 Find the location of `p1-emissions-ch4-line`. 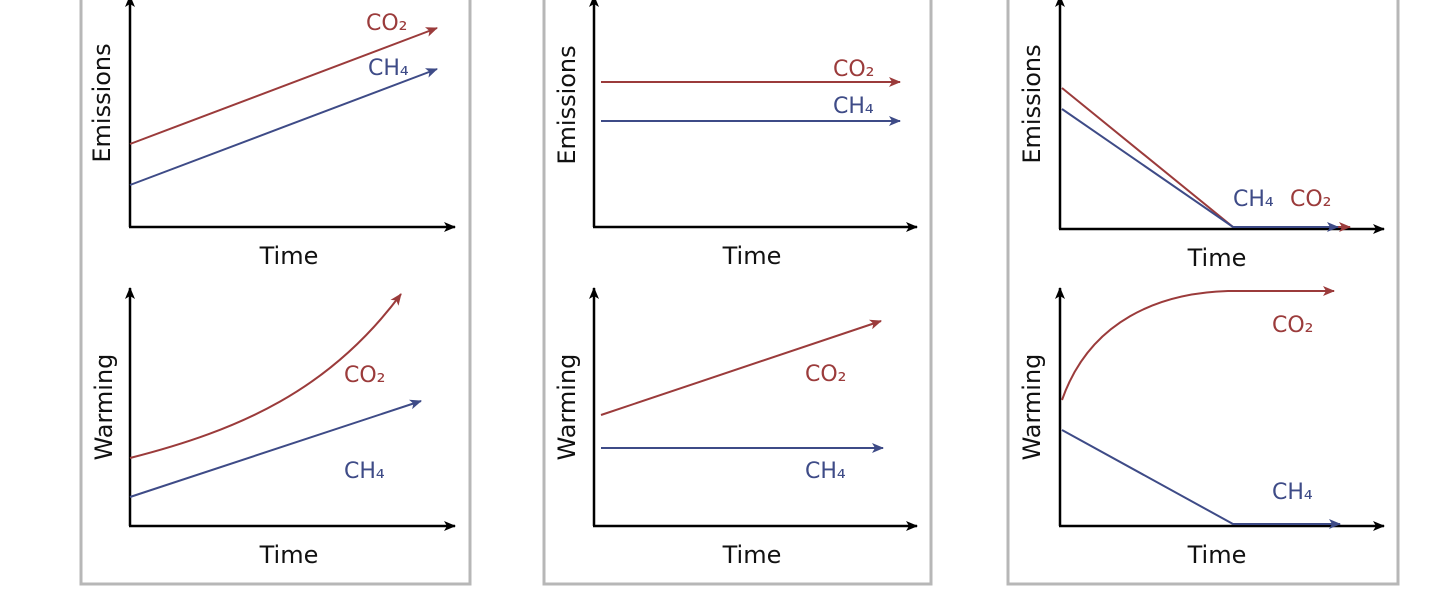

p1-emissions-ch4-line is located at coordinates (283, 127).